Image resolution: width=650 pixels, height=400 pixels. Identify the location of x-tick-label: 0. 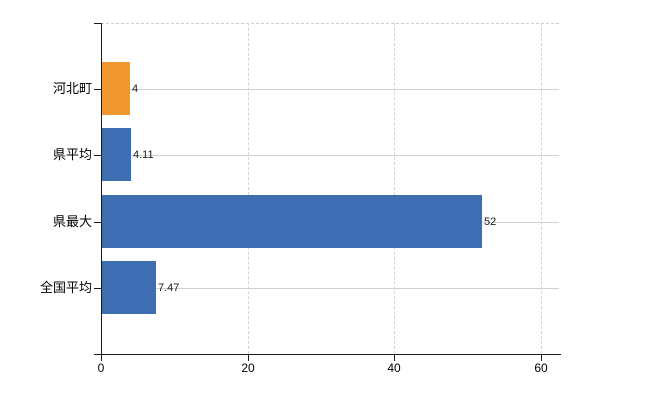
(101, 368).